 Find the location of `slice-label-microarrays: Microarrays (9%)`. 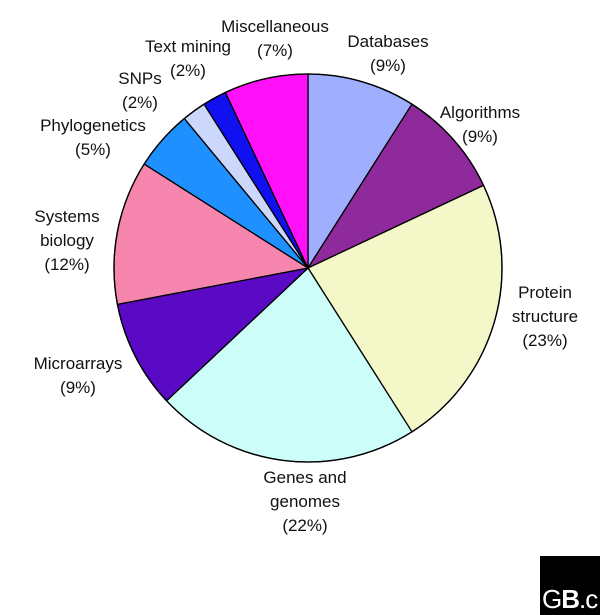

slice-label-microarrays: Microarrays (9%) is located at coordinates (78, 375).